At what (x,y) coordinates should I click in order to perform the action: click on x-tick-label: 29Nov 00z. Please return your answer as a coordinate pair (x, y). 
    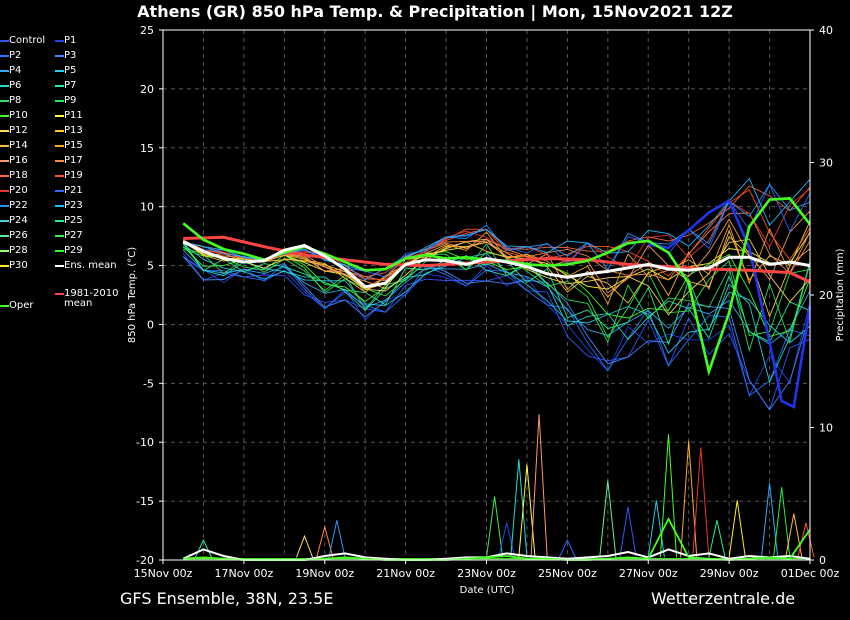
    Looking at the image, I should click on (729, 573).